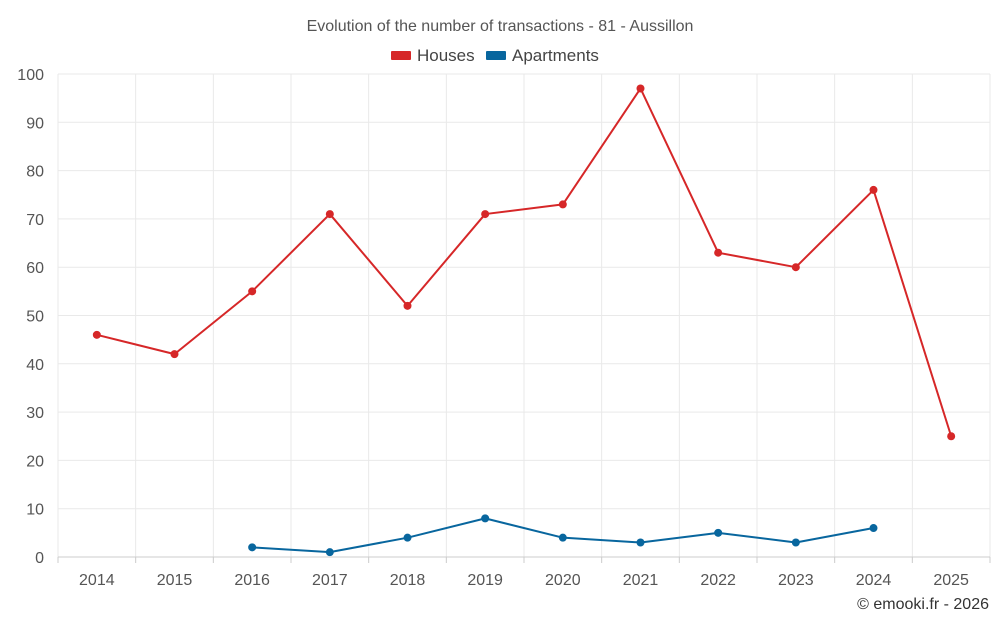  I want to click on y-tick-label: 60, so click(35, 268).